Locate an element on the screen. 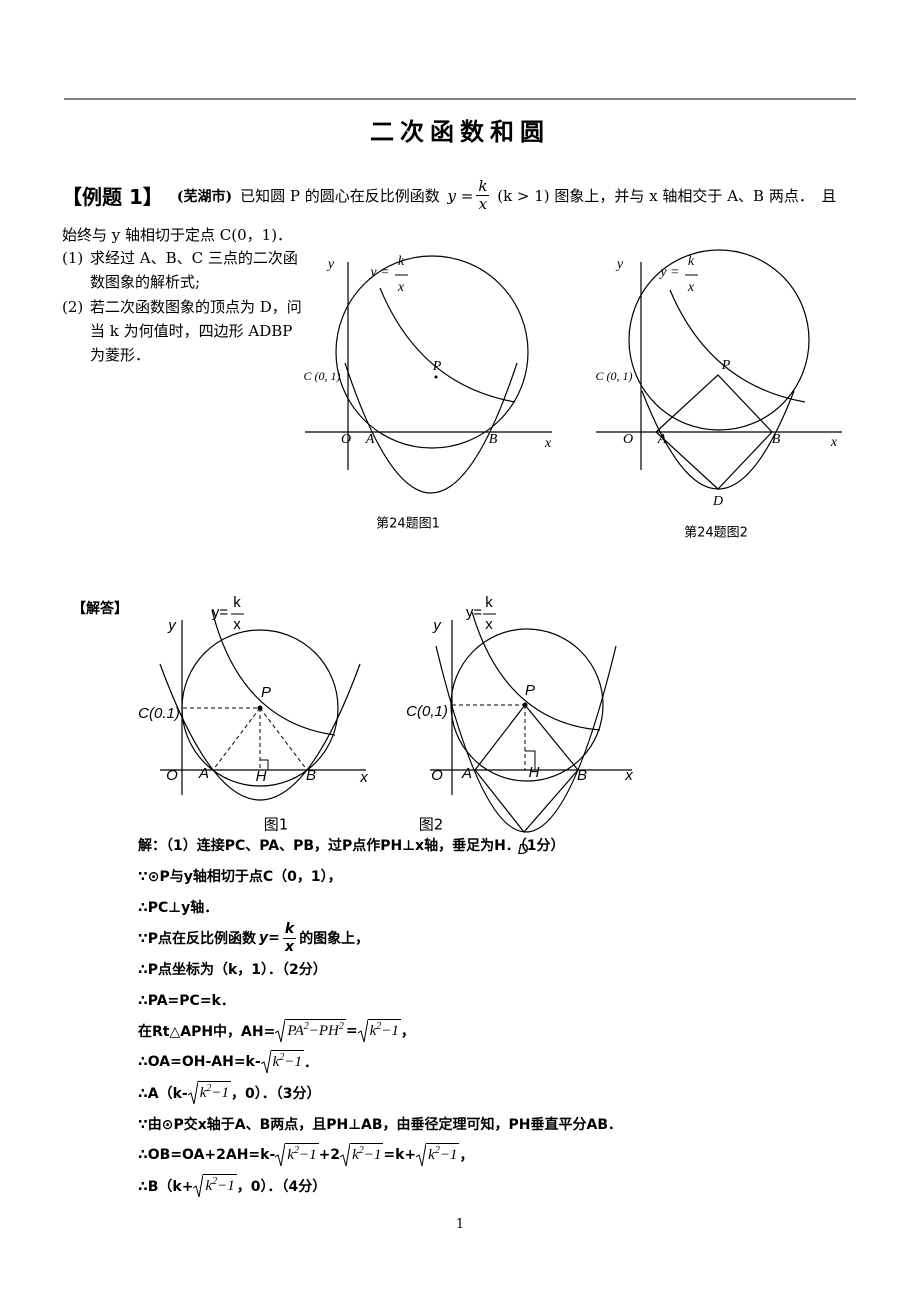 The height and width of the screenshot is (1302, 920). text: +2 is located at coordinates (329, 1155).